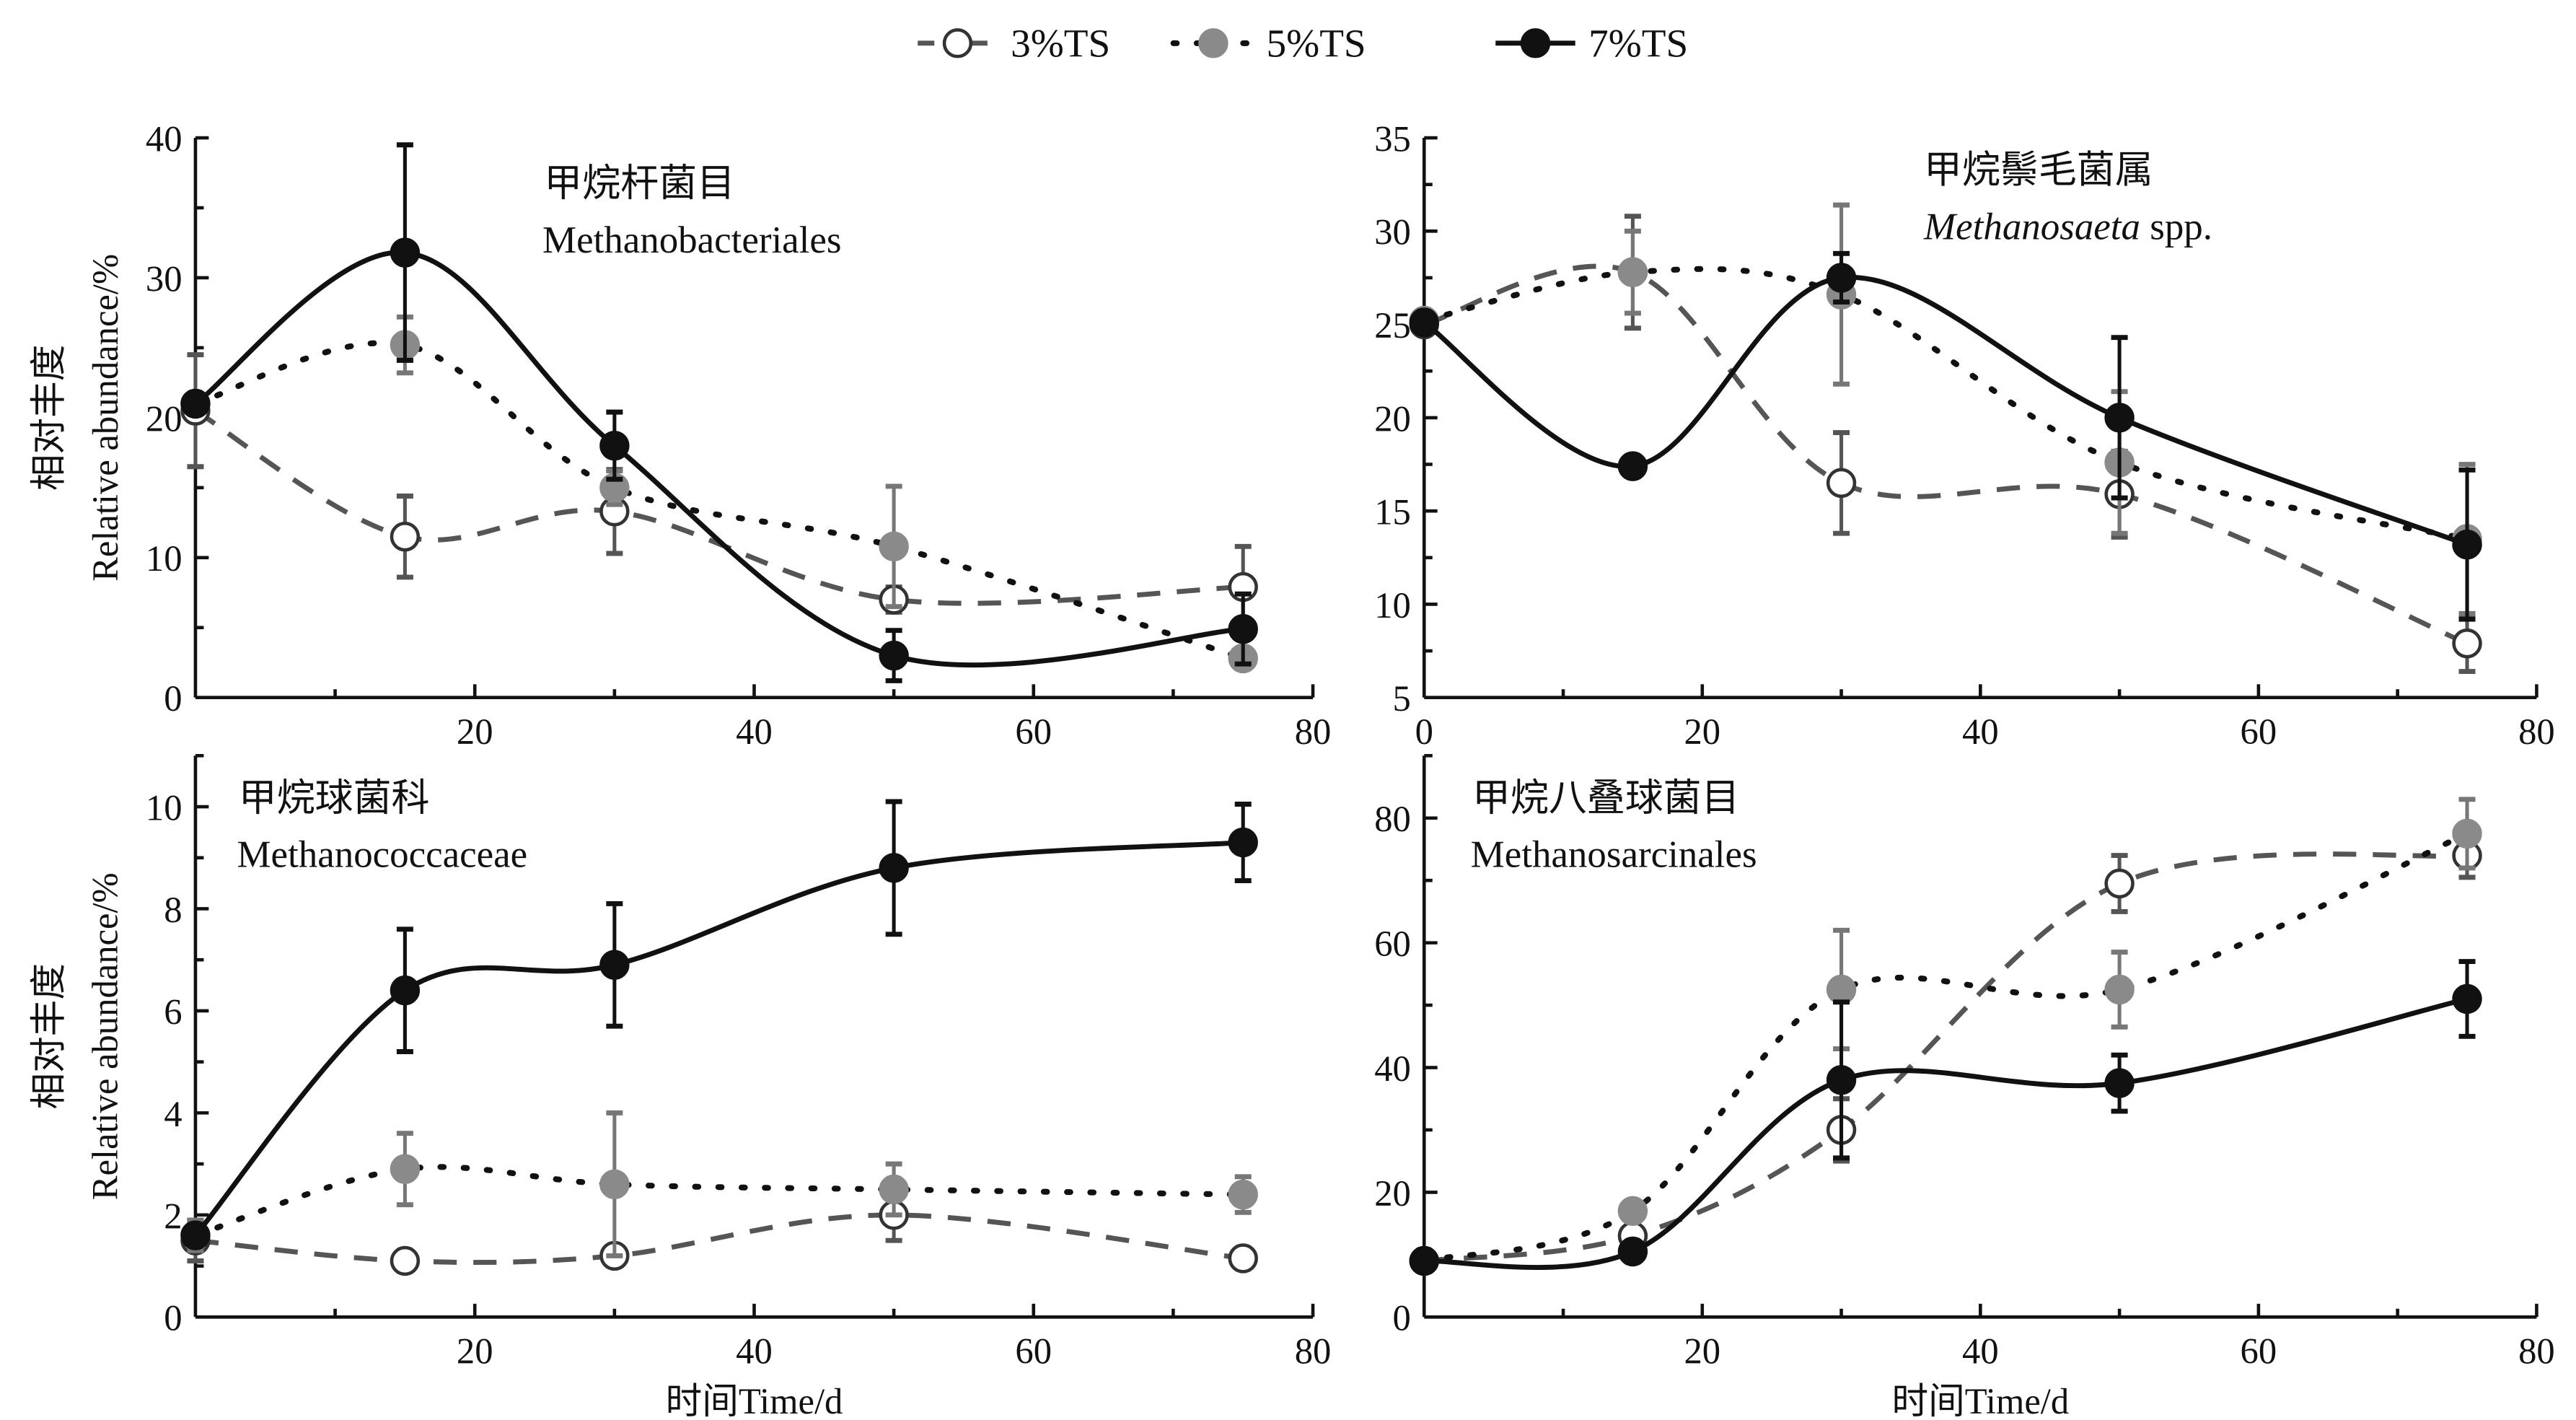 The image size is (2576, 1420). Describe the element at coordinates (334, 798) in the screenshot. I see `panel-title-cn: 甲烷球菌科` at that location.